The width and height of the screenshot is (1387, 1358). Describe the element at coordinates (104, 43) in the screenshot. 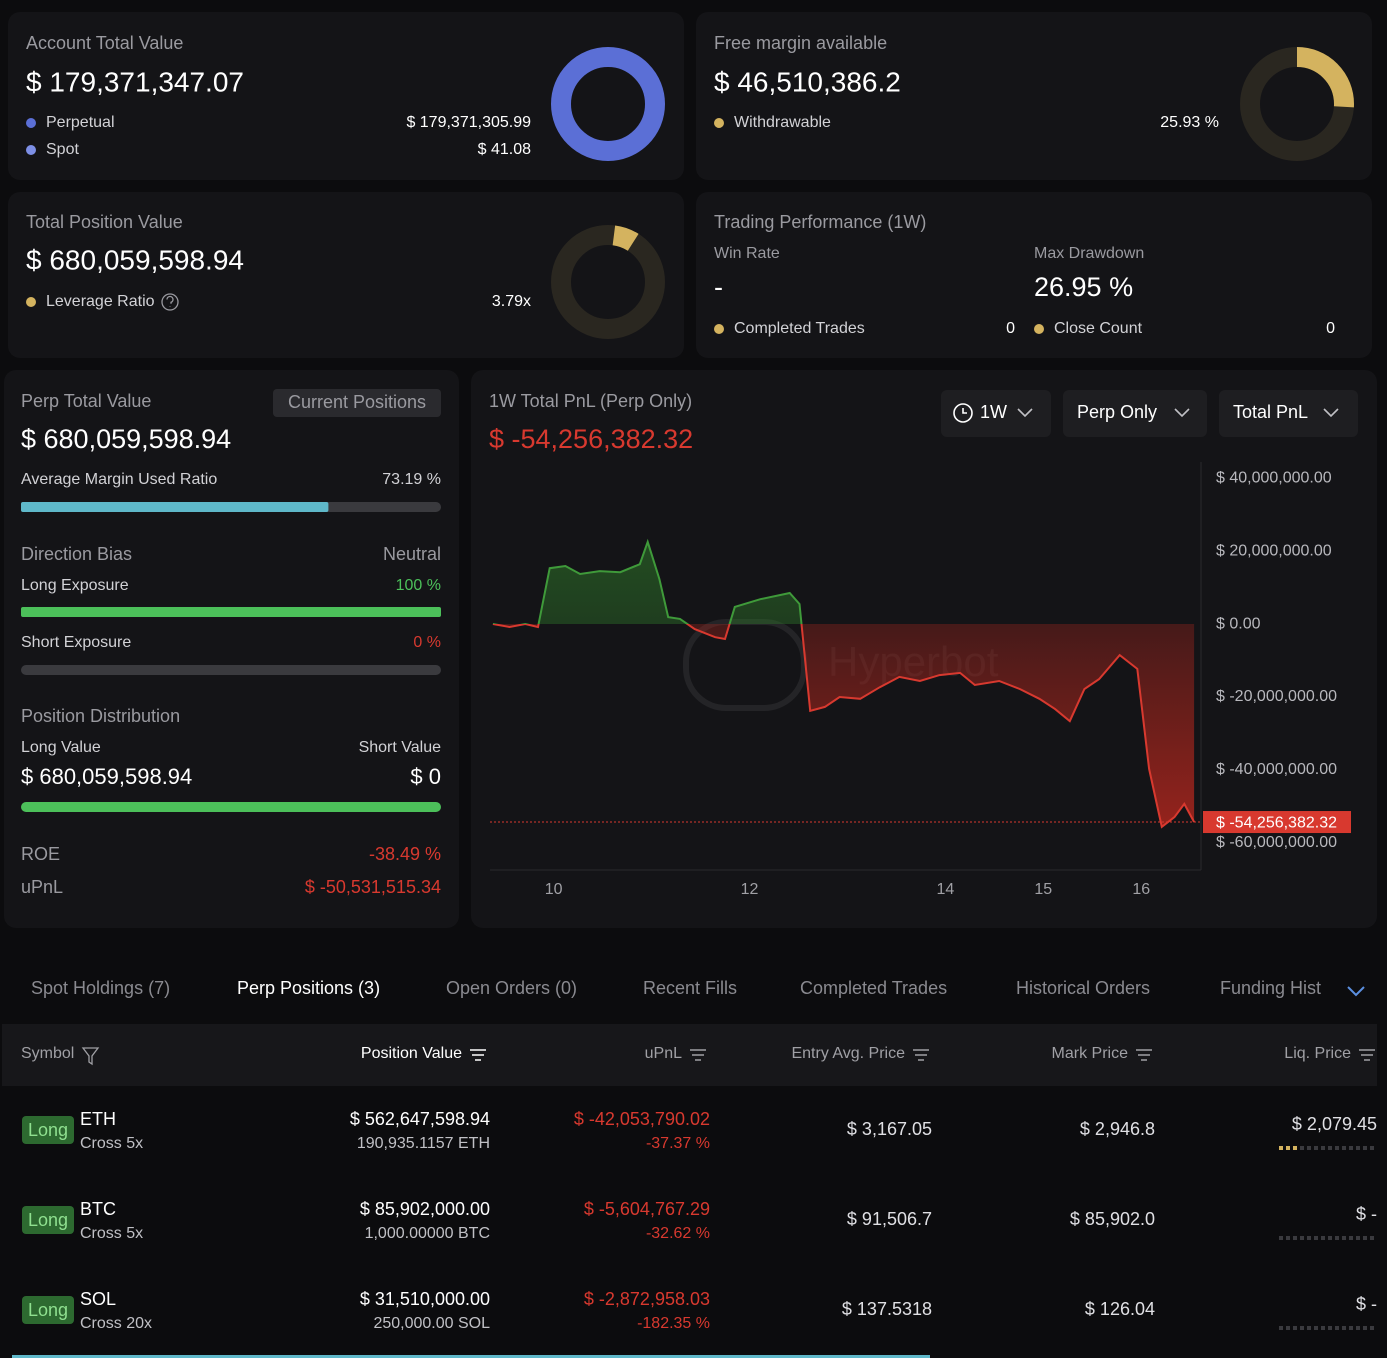

I see `card-title: Account Total Value` at that location.